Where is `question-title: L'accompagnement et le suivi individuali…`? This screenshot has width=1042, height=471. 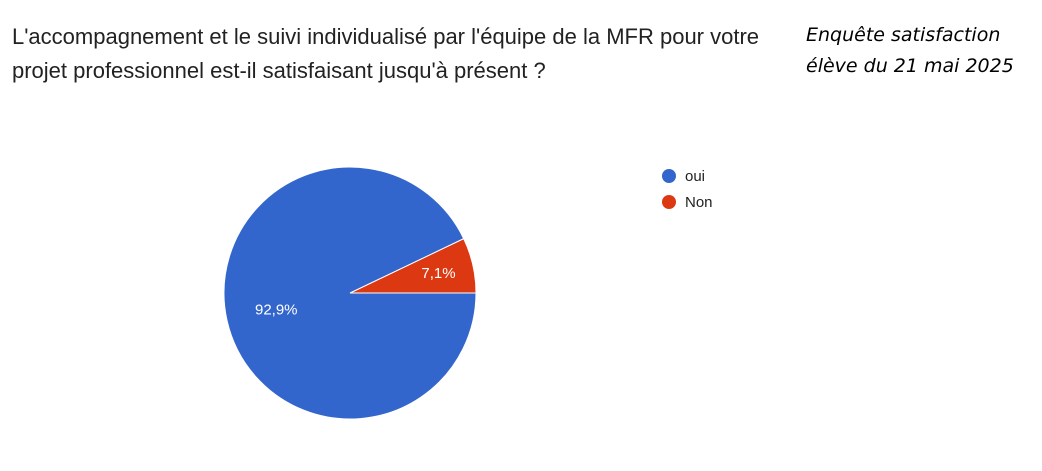
question-title: L'accompagnement et le suivi individuali… is located at coordinates (386, 53).